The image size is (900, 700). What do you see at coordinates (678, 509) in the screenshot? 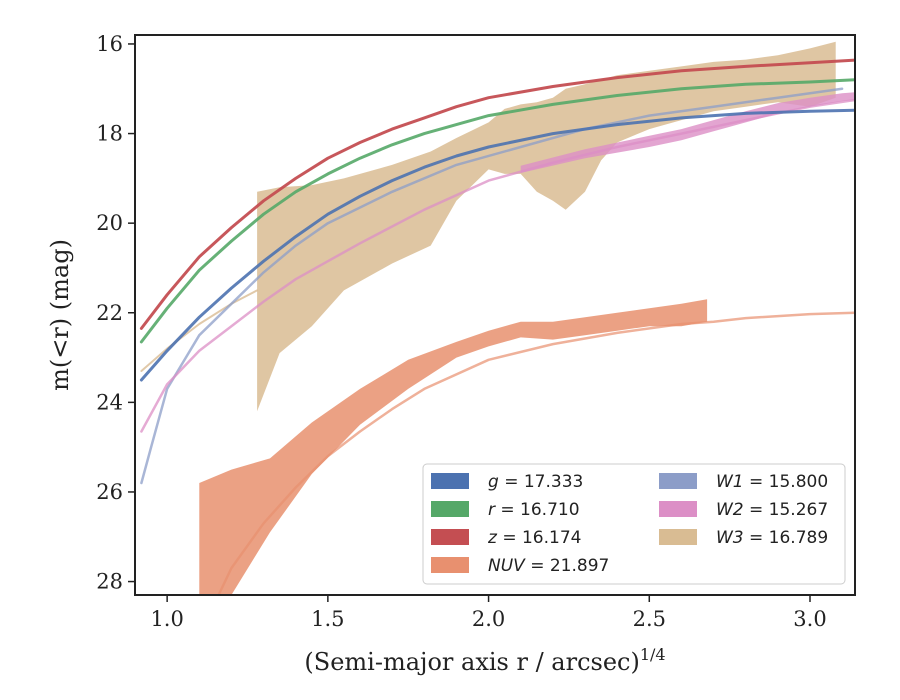
I see `legend-swatch-w2` at bounding box center [678, 509].